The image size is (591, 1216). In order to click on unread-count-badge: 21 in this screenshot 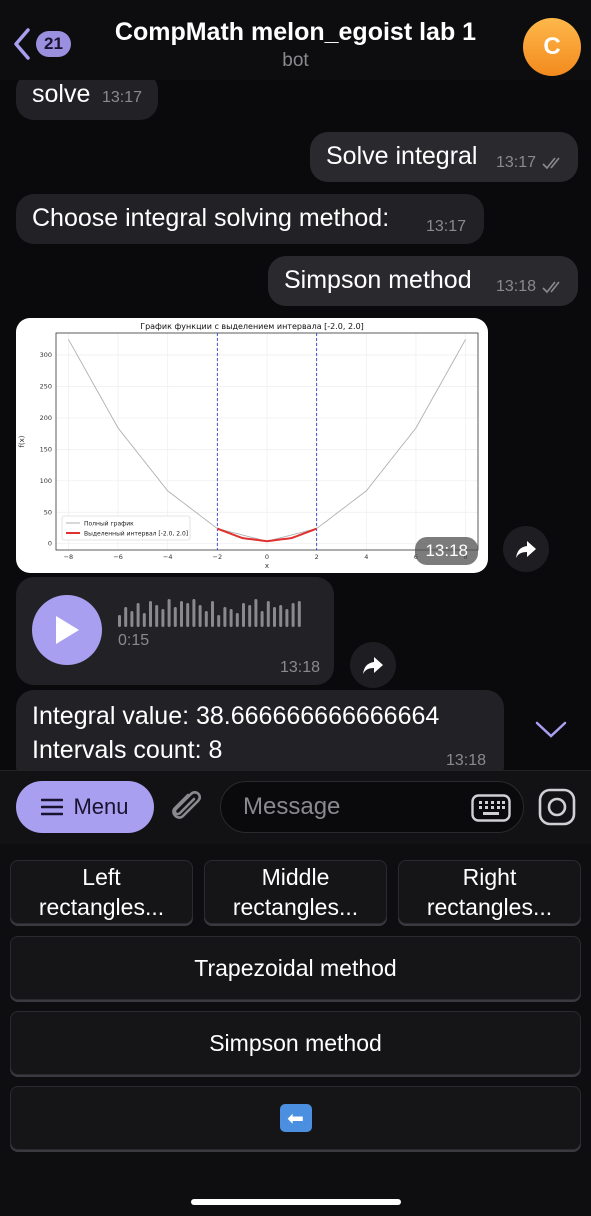, I will do `click(53, 44)`.